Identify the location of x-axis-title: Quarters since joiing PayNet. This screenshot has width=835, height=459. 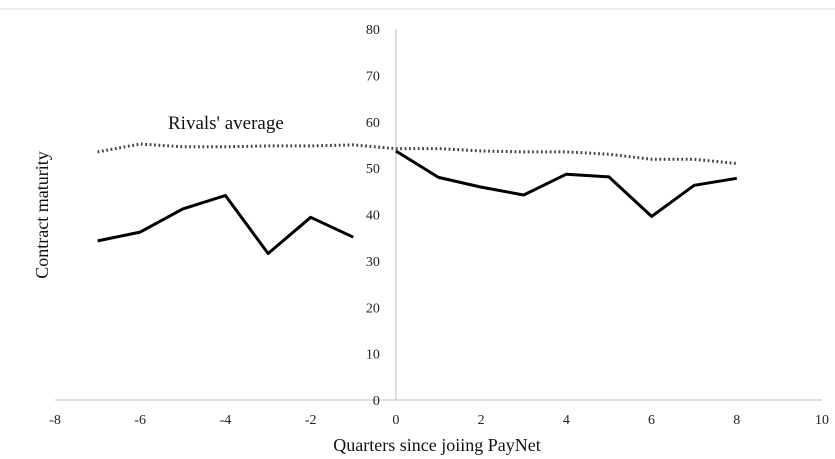
(436, 445).